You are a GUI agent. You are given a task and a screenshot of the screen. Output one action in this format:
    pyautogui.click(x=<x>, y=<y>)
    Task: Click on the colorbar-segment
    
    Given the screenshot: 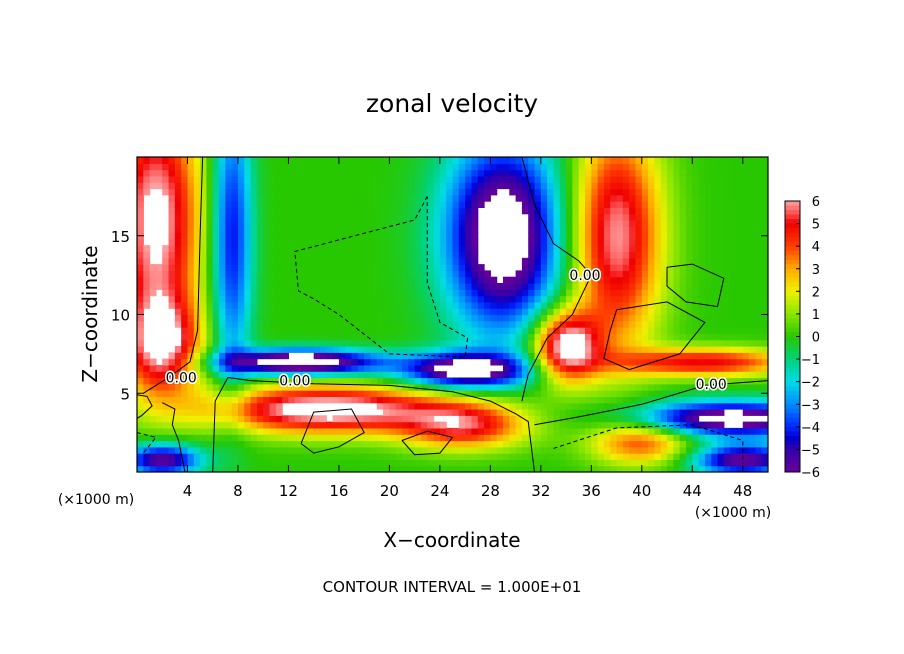 What is the action you would take?
    pyautogui.click(x=792, y=375)
    